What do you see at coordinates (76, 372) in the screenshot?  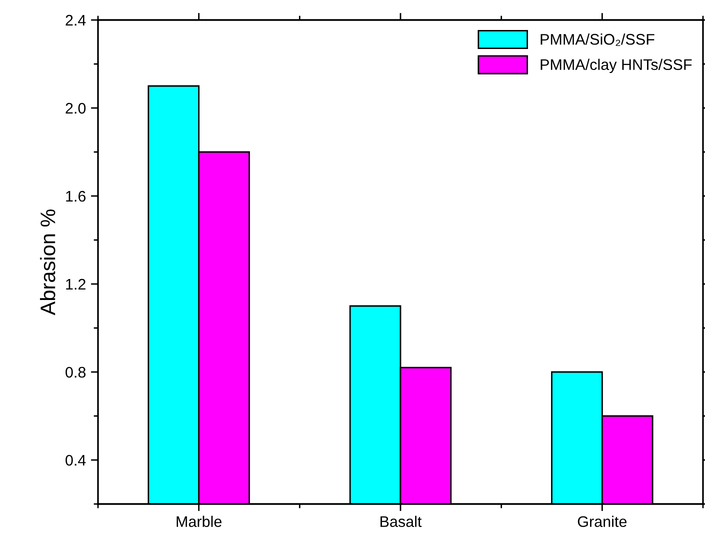 I see `y-tick-label: 0.8` at bounding box center [76, 372].